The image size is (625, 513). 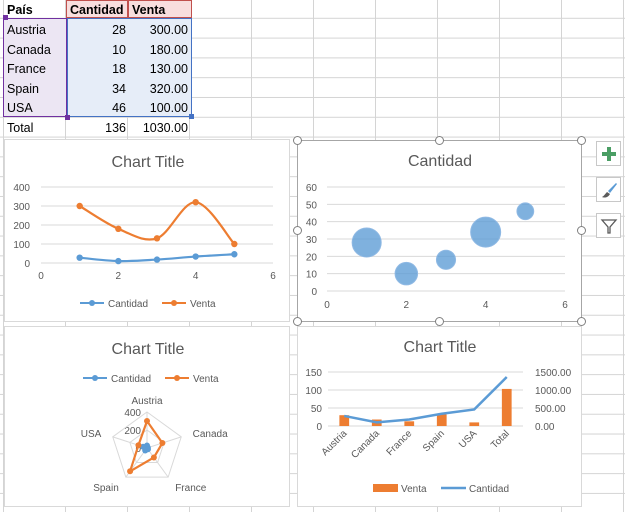 What do you see at coordinates (115, 128) in the screenshot?
I see `cell-total-cantidad: 136` at bounding box center [115, 128].